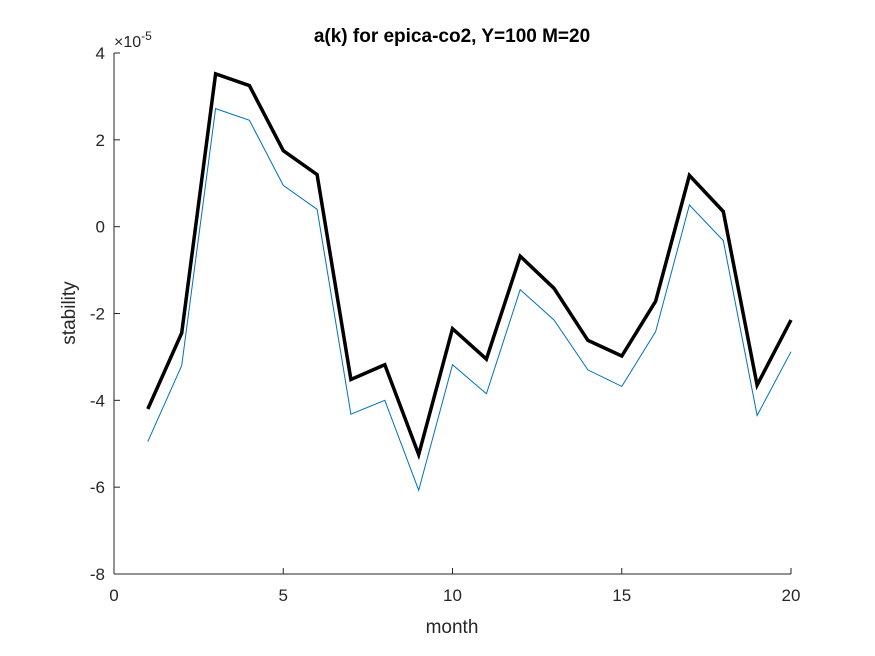 This screenshot has height=656, width=875. What do you see at coordinates (97, 314) in the screenshot?
I see `y-tick-label: -2` at bounding box center [97, 314].